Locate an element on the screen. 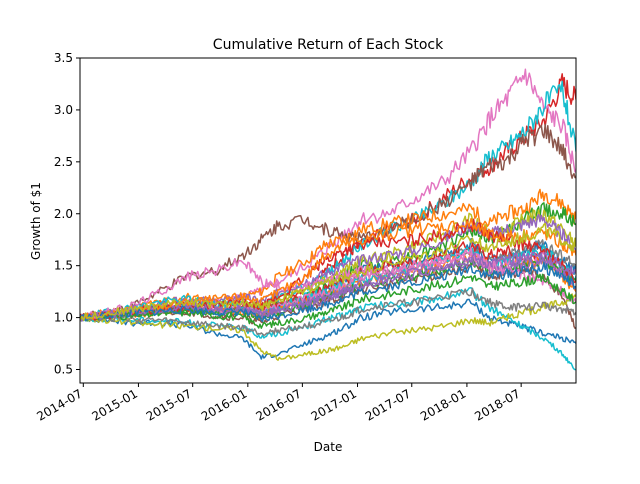 The width and height of the screenshot is (640, 484). y-tick-label: 1.5 is located at coordinates (63, 266).